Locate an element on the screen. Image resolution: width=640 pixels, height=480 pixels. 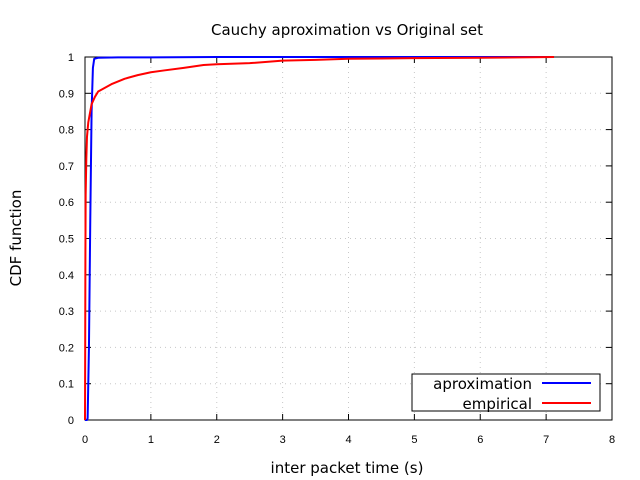
legend-label-aproximation: aproximation is located at coordinates (482, 384).